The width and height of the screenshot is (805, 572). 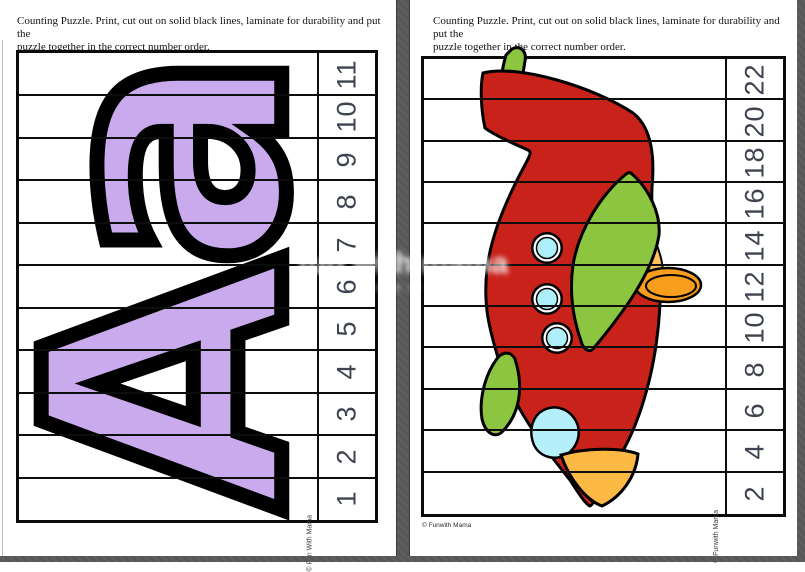 What do you see at coordinates (555, 432) in the screenshot?
I see `windshield` at bounding box center [555, 432].